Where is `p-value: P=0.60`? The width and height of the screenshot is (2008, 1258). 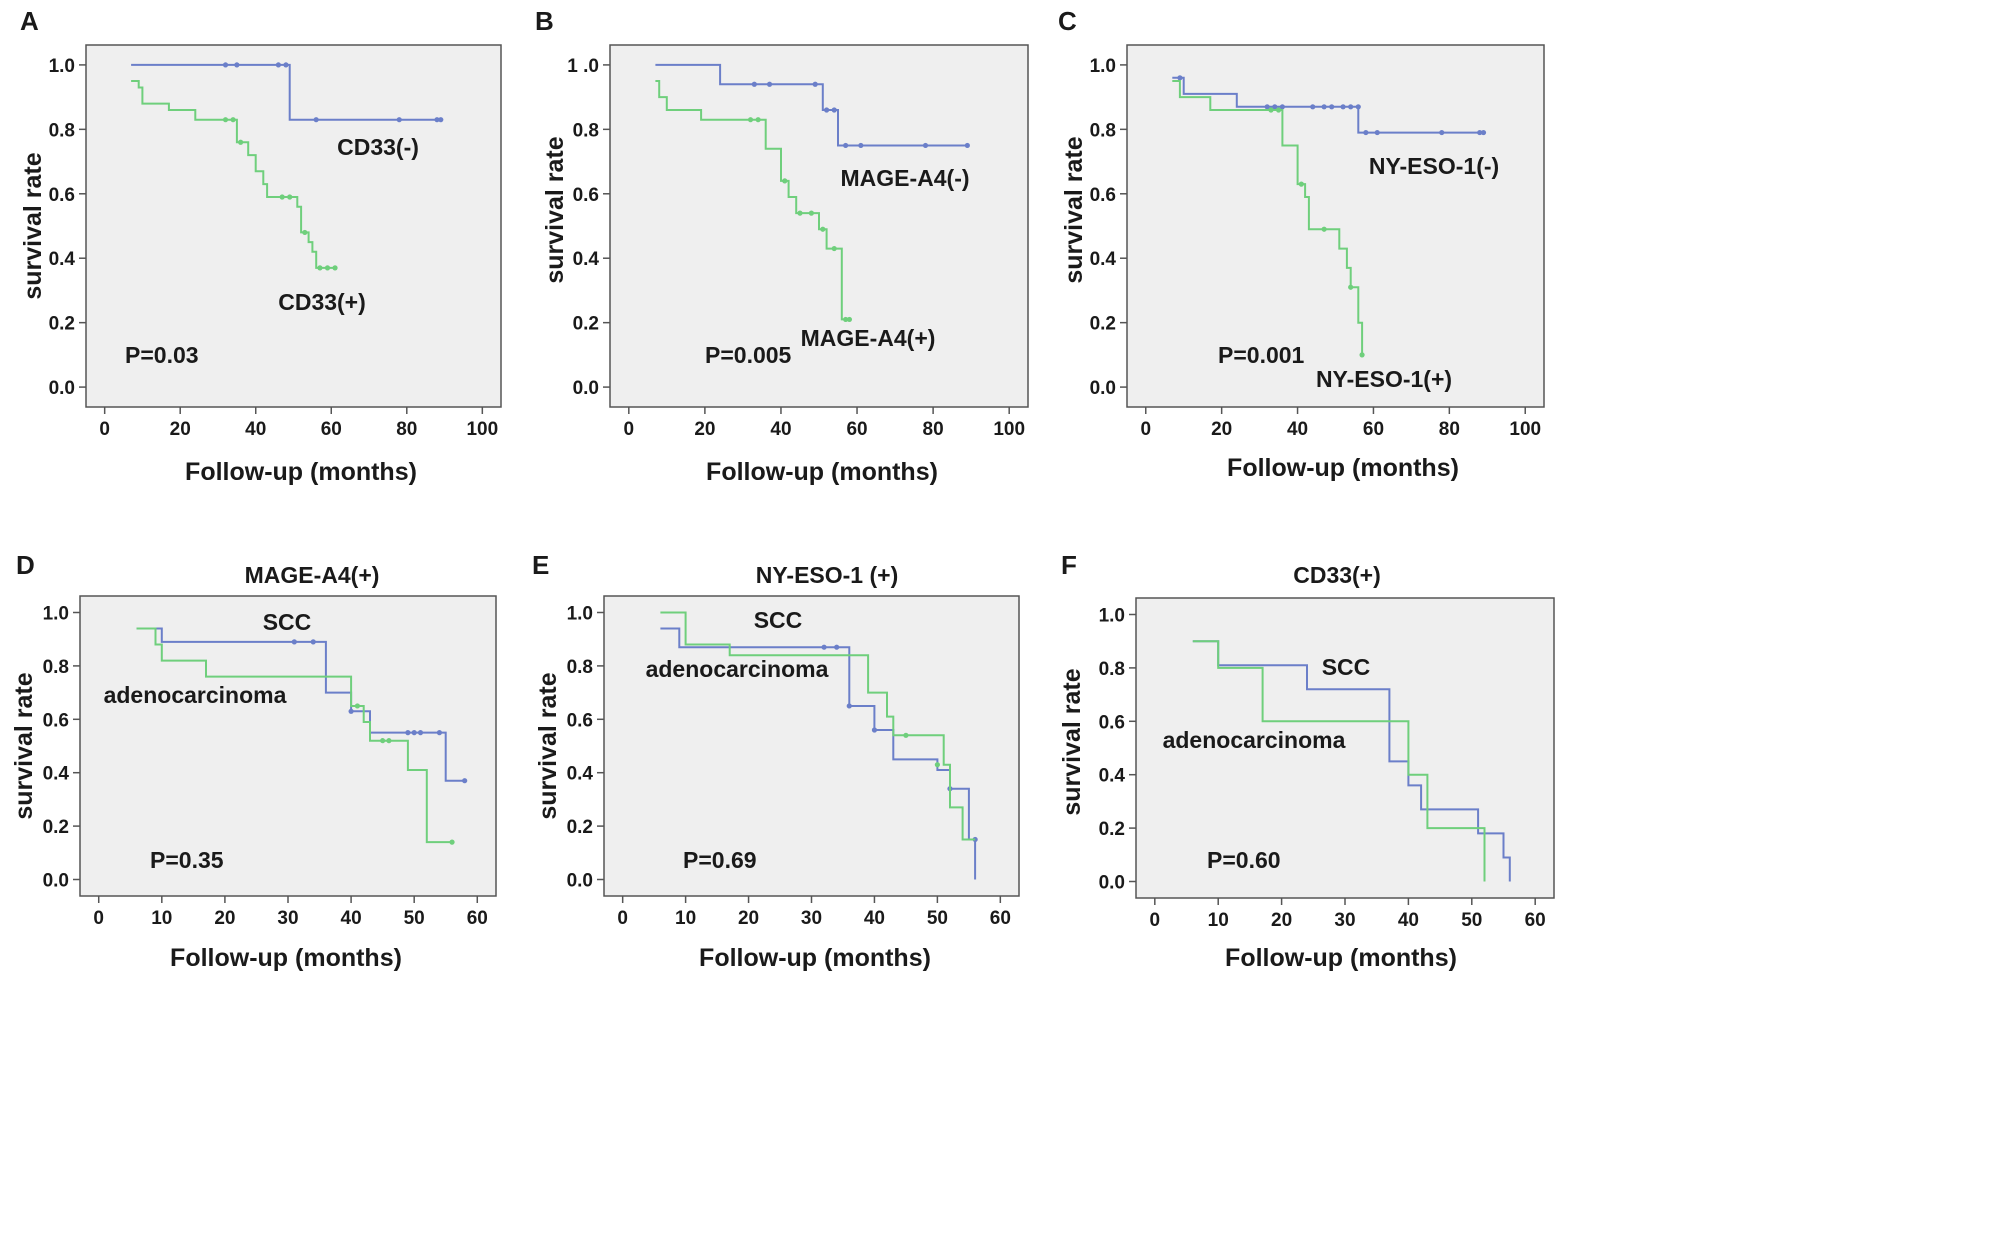 p-value: P=0.60 is located at coordinates (1244, 860).